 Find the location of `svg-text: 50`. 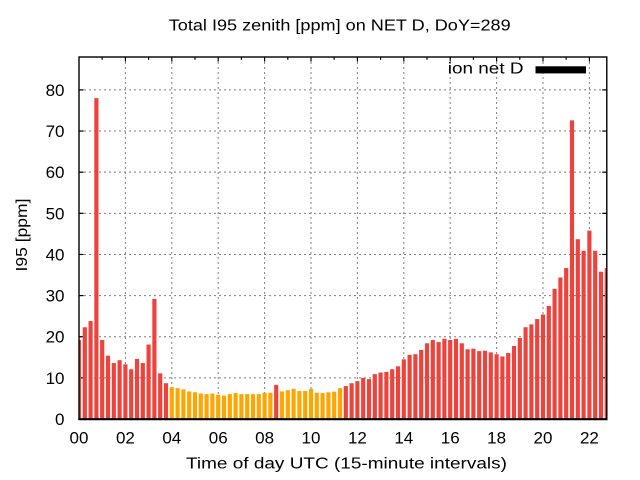

svg-text: 50 is located at coordinates (55, 213).